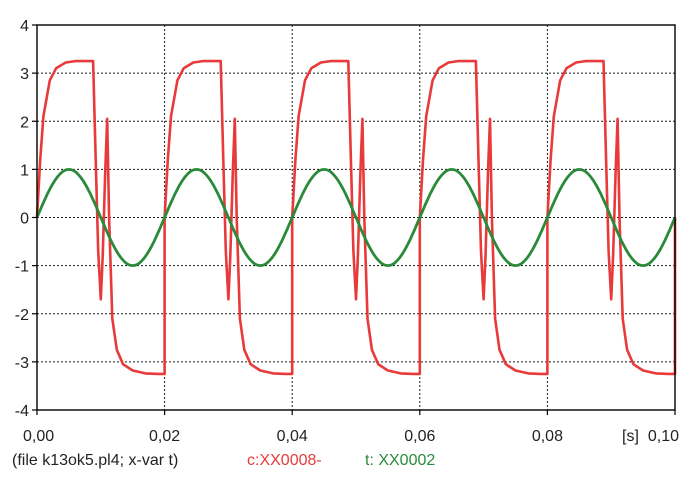 This screenshot has height=489, width=700. What do you see at coordinates (292, 436) in the screenshot?
I see `x-tick-label: 0,04` at bounding box center [292, 436].